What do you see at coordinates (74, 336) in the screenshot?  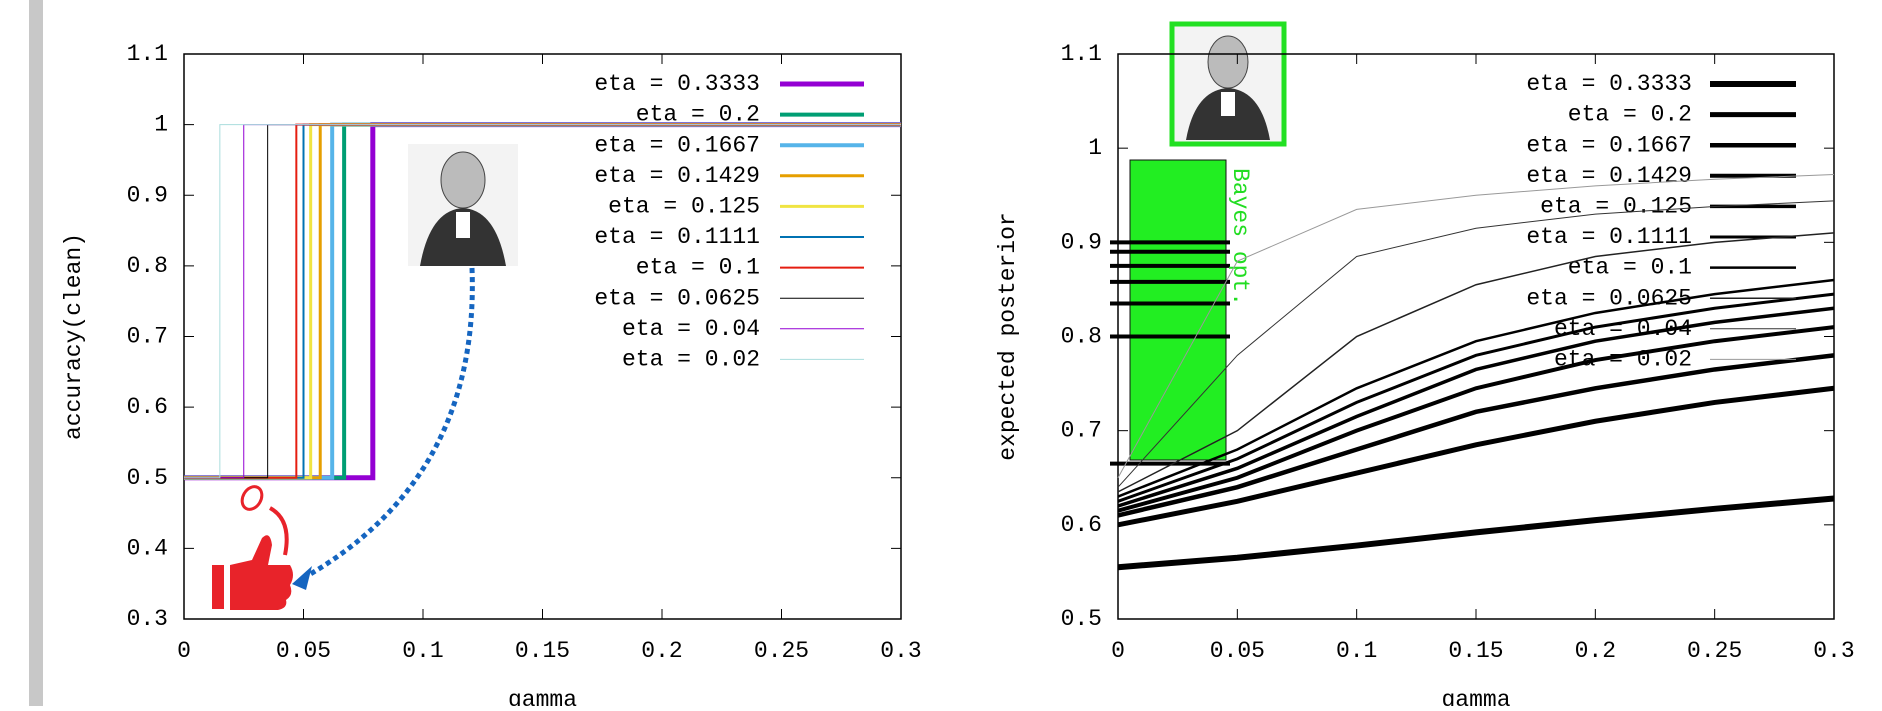 I see `y-axis-label: accuracy(clean)` at bounding box center [74, 336].